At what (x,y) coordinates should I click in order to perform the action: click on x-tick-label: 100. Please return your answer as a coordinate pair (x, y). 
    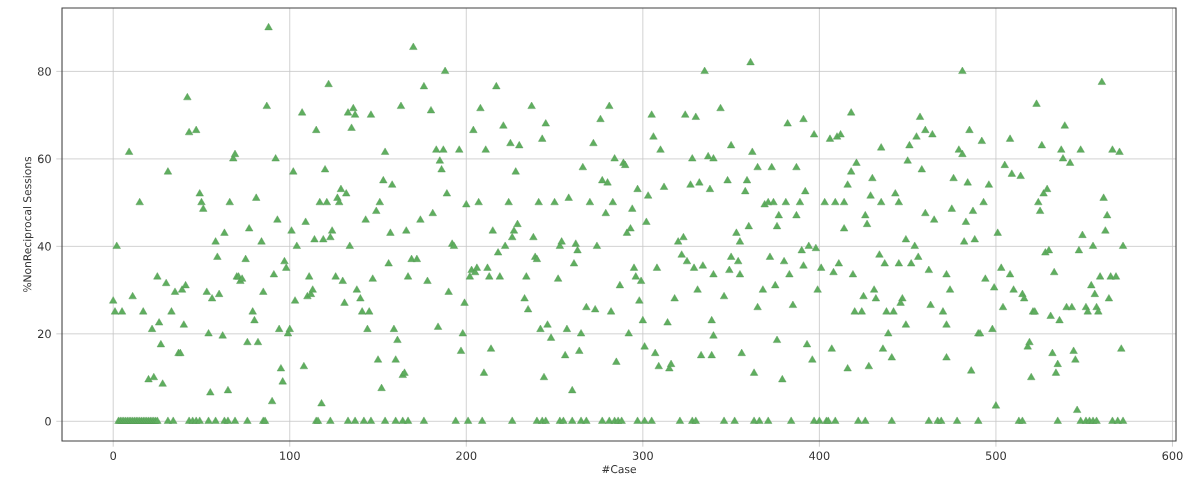
    Looking at the image, I should click on (290, 455).